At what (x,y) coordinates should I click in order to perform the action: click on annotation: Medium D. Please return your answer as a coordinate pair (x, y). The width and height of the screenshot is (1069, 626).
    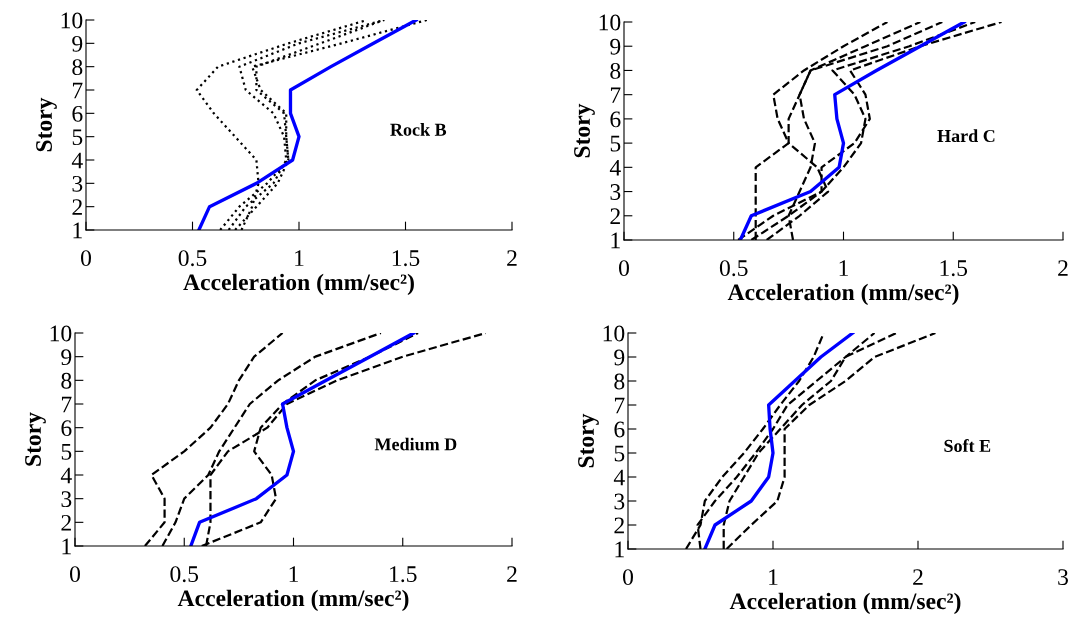
    Looking at the image, I should click on (415, 444).